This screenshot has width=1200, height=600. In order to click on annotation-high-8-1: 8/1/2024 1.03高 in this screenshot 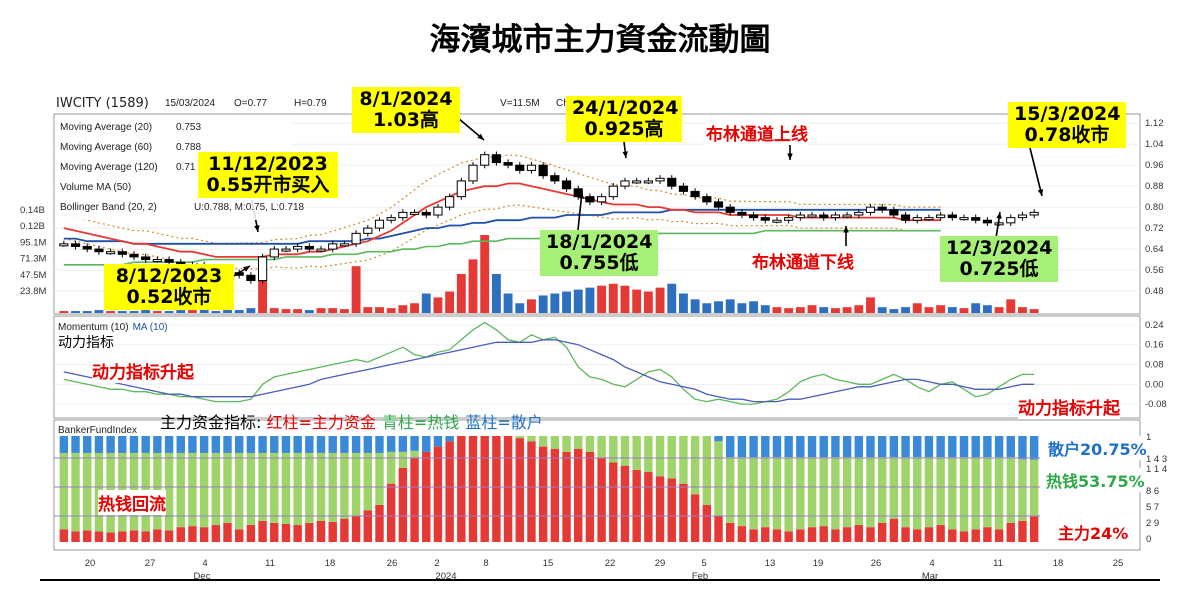, I will do `click(406, 110)`.